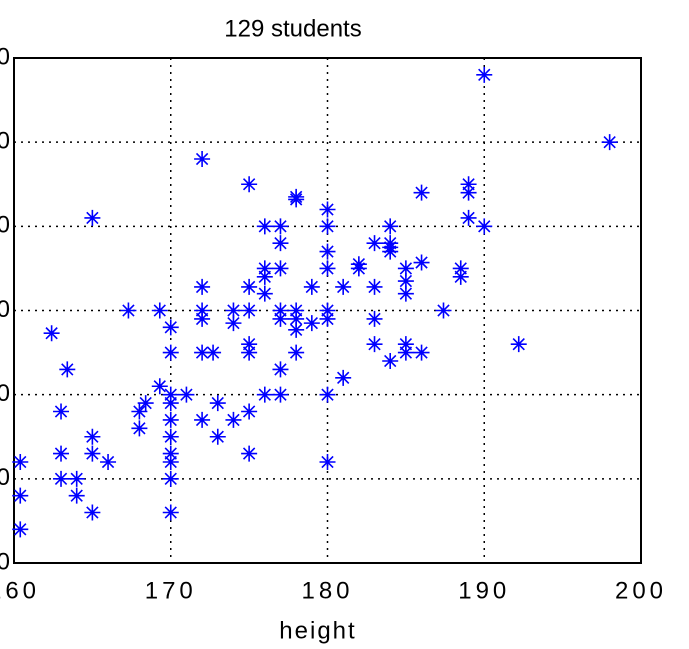 The height and width of the screenshot is (649, 689). I want to click on x-tick-label: 200, so click(641, 590).